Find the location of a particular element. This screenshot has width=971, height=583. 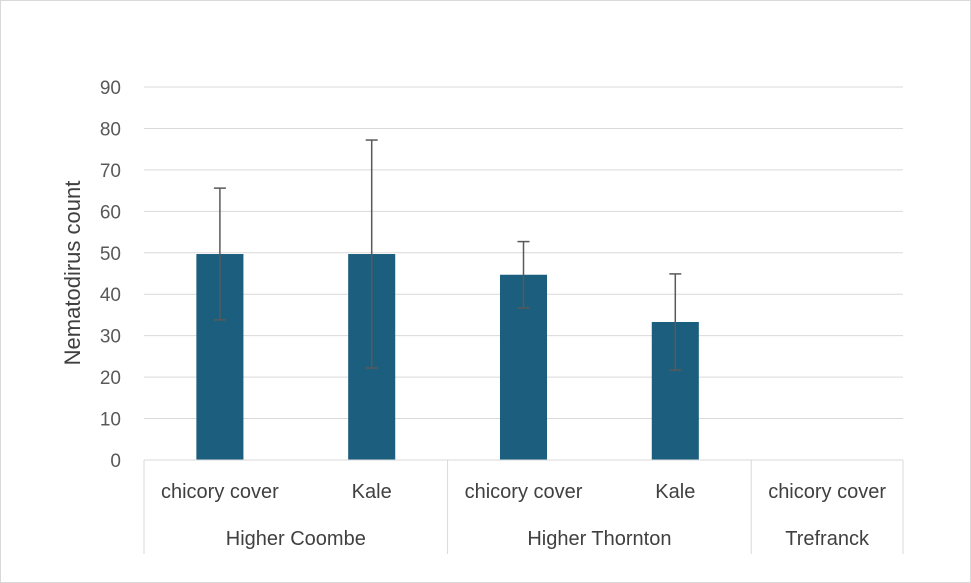

y-tick-label: 70 is located at coordinates (110, 171).